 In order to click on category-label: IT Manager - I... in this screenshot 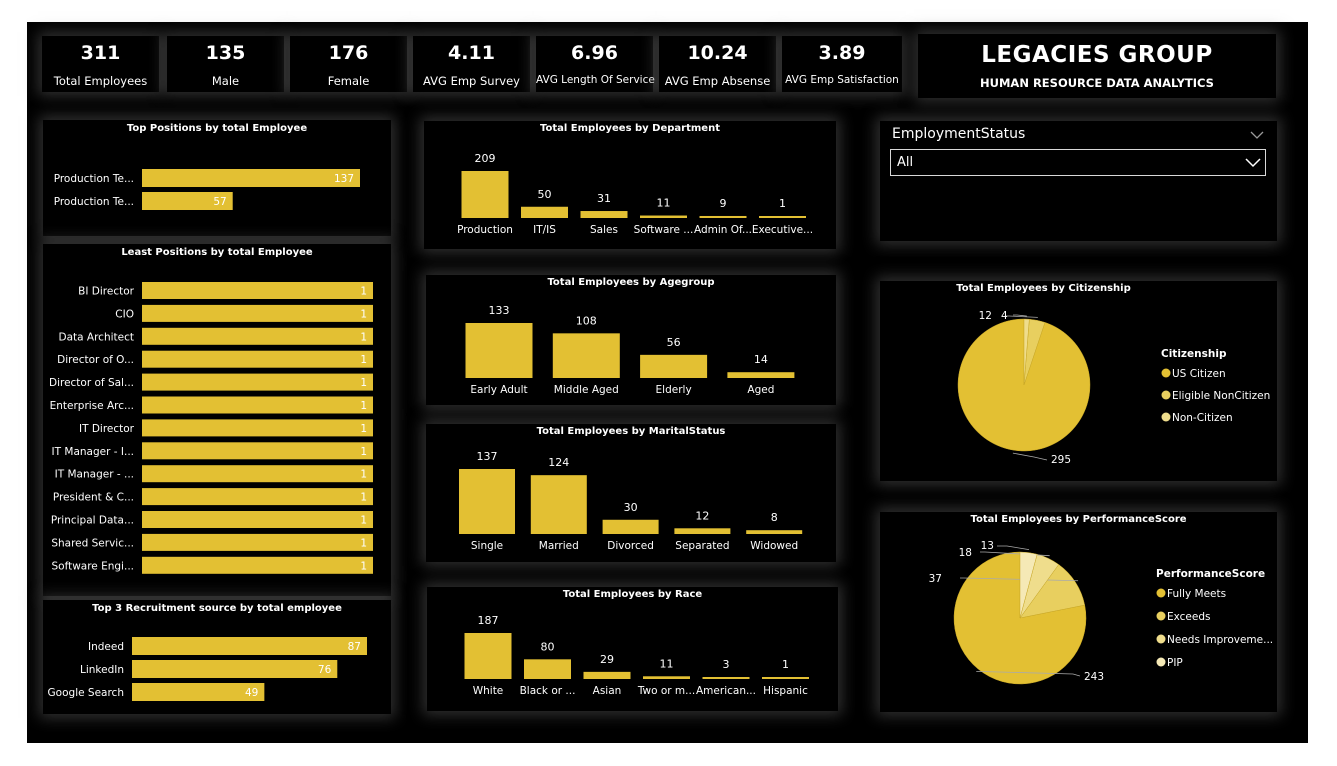, I will do `click(93, 452)`.